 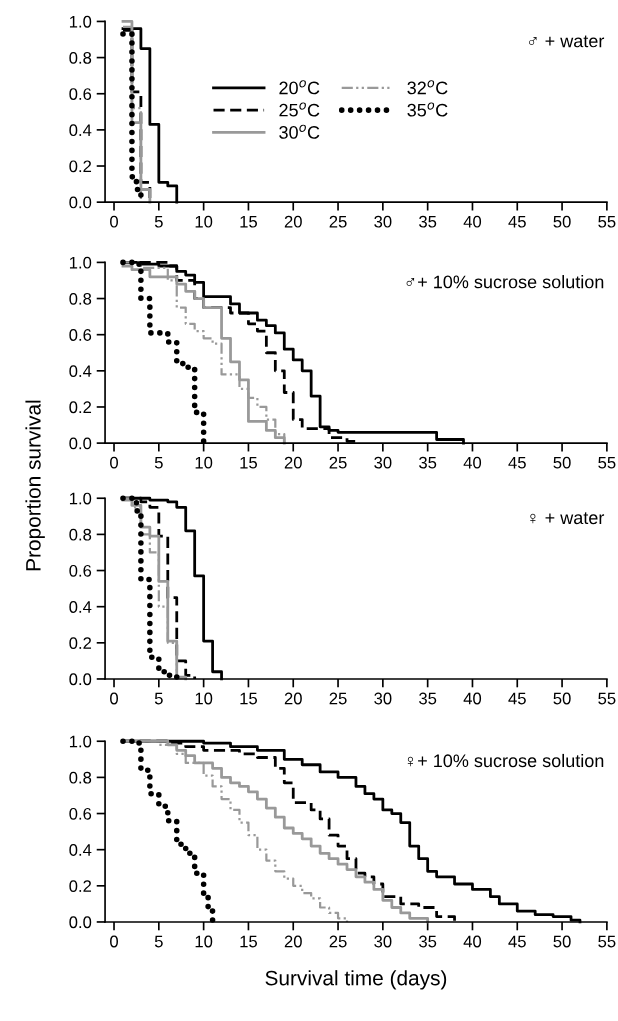 I want to click on x-axis-title: Survival time (days), so click(x=356, y=980).